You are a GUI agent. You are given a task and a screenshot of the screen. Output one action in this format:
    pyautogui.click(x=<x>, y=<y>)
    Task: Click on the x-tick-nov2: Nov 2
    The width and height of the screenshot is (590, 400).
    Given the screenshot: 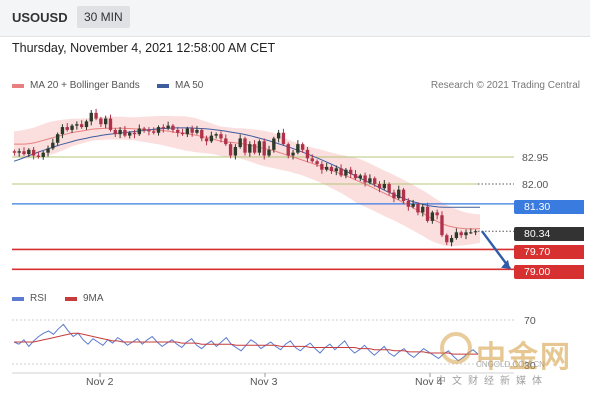 What is the action you would take?
    pyautogui.click(x=100, y=382)
    